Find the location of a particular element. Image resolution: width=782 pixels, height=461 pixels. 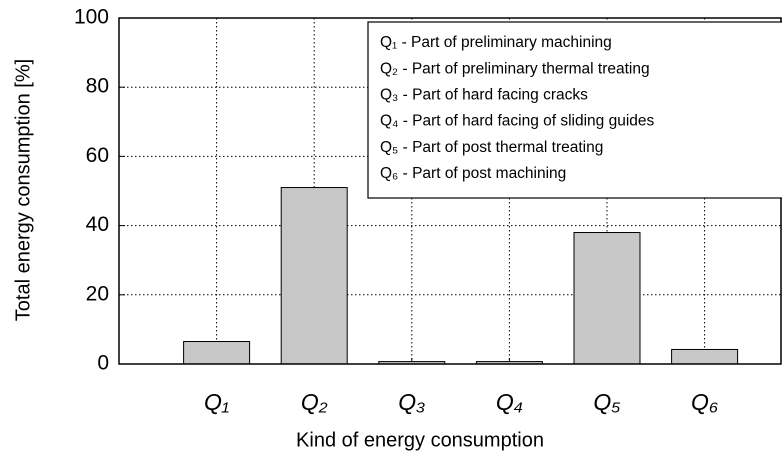

x-tick-label: Q₅ is located at coordinates (606, 402).